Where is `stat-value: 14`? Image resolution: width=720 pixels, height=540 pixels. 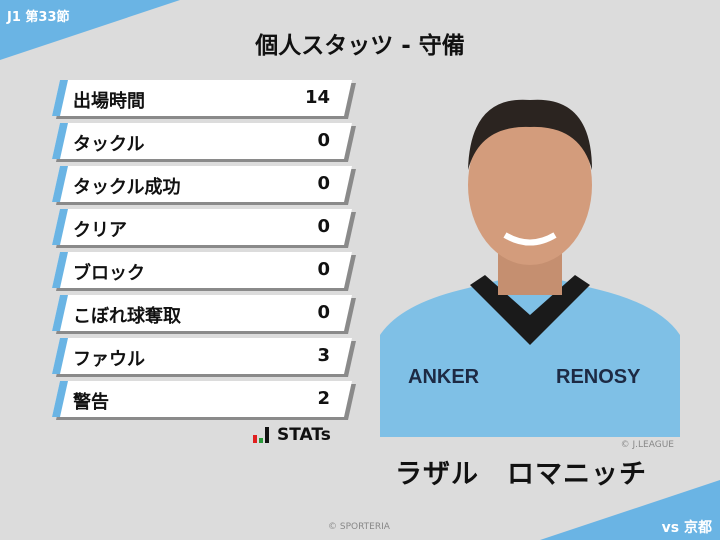 stat-value: 14 is located at coordinates (317, 97).